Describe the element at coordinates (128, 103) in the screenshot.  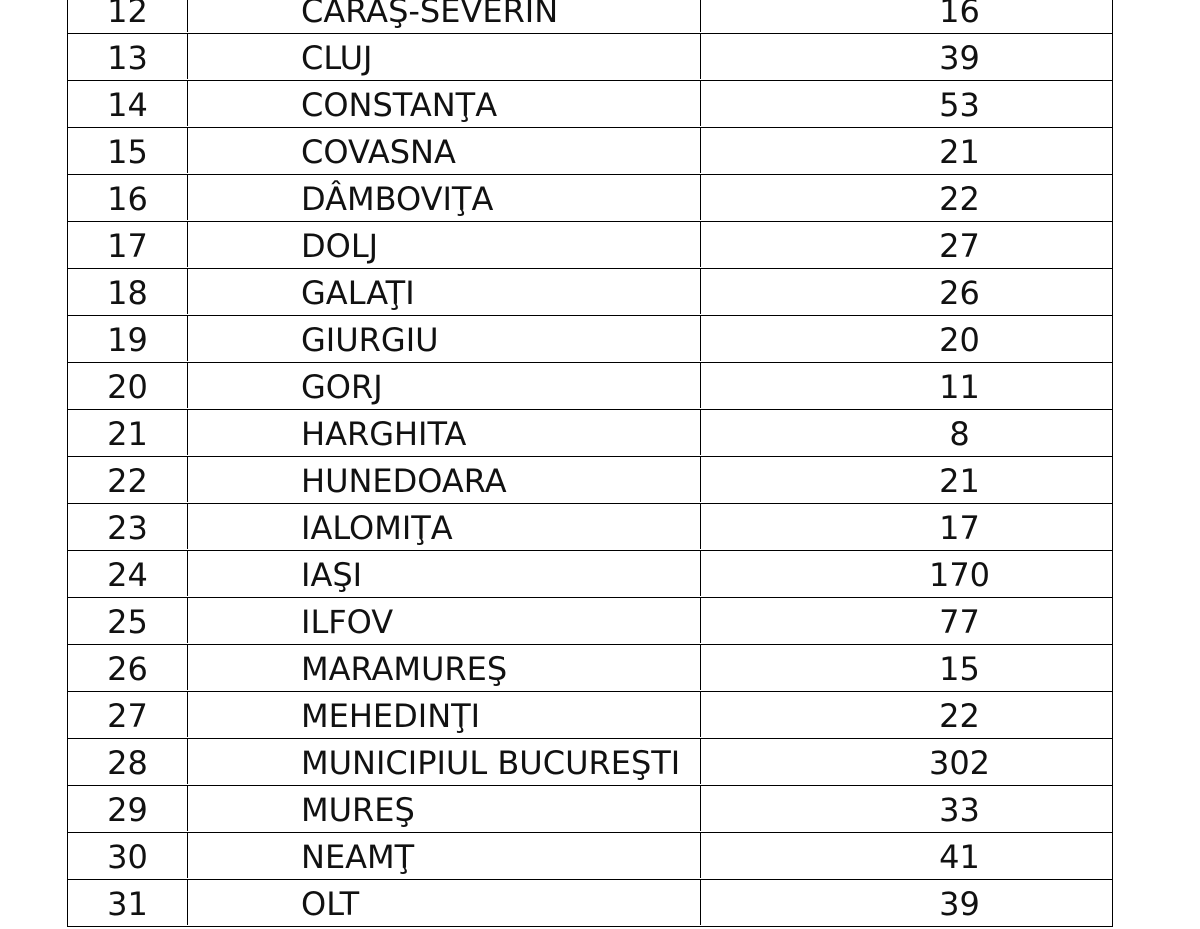
I see `row-number: 14` at that location.